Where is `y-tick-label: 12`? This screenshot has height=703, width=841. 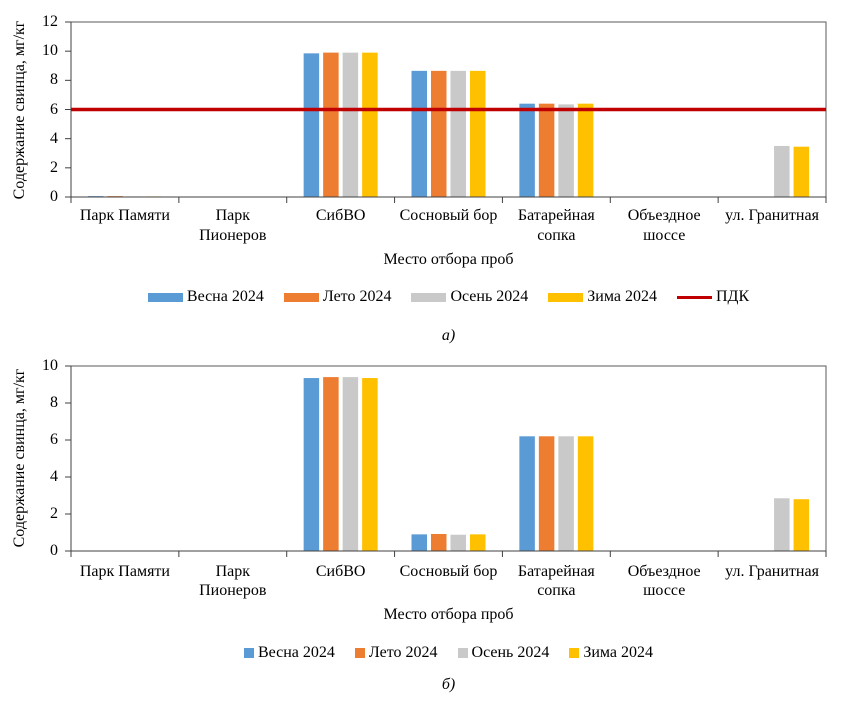 y-tick-label: 12 is located at coordinates (50, 21).